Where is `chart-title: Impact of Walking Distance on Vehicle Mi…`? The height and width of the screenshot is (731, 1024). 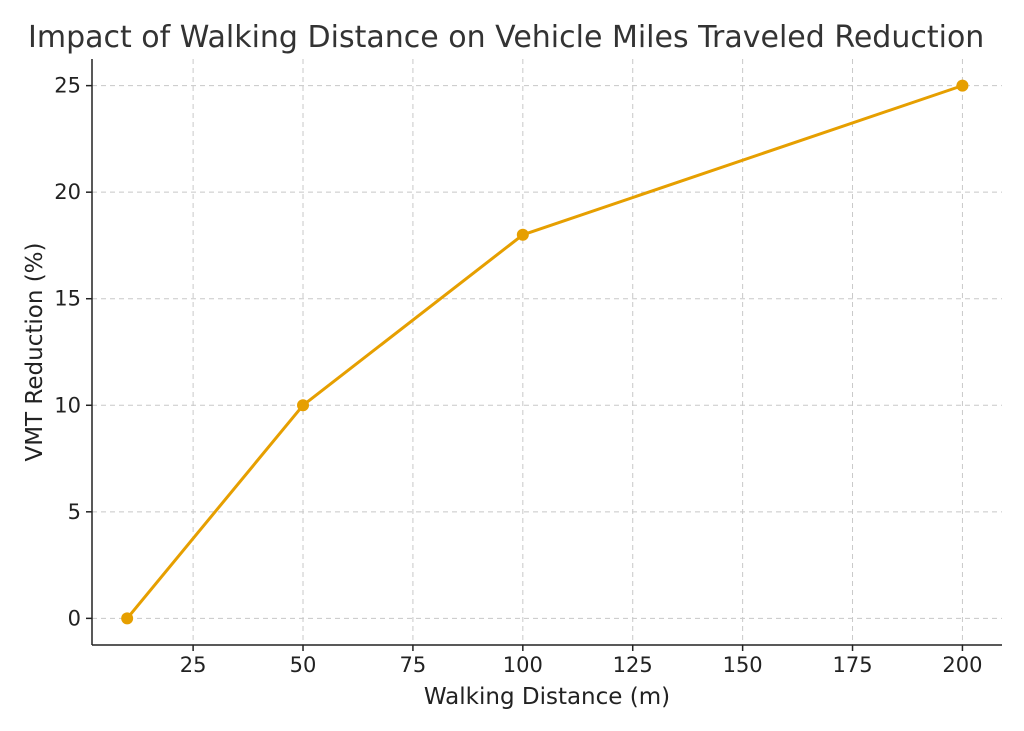
chart-title: Impact of Walking Distance on Vehicle Mi… is located at coordinates (506, 37).